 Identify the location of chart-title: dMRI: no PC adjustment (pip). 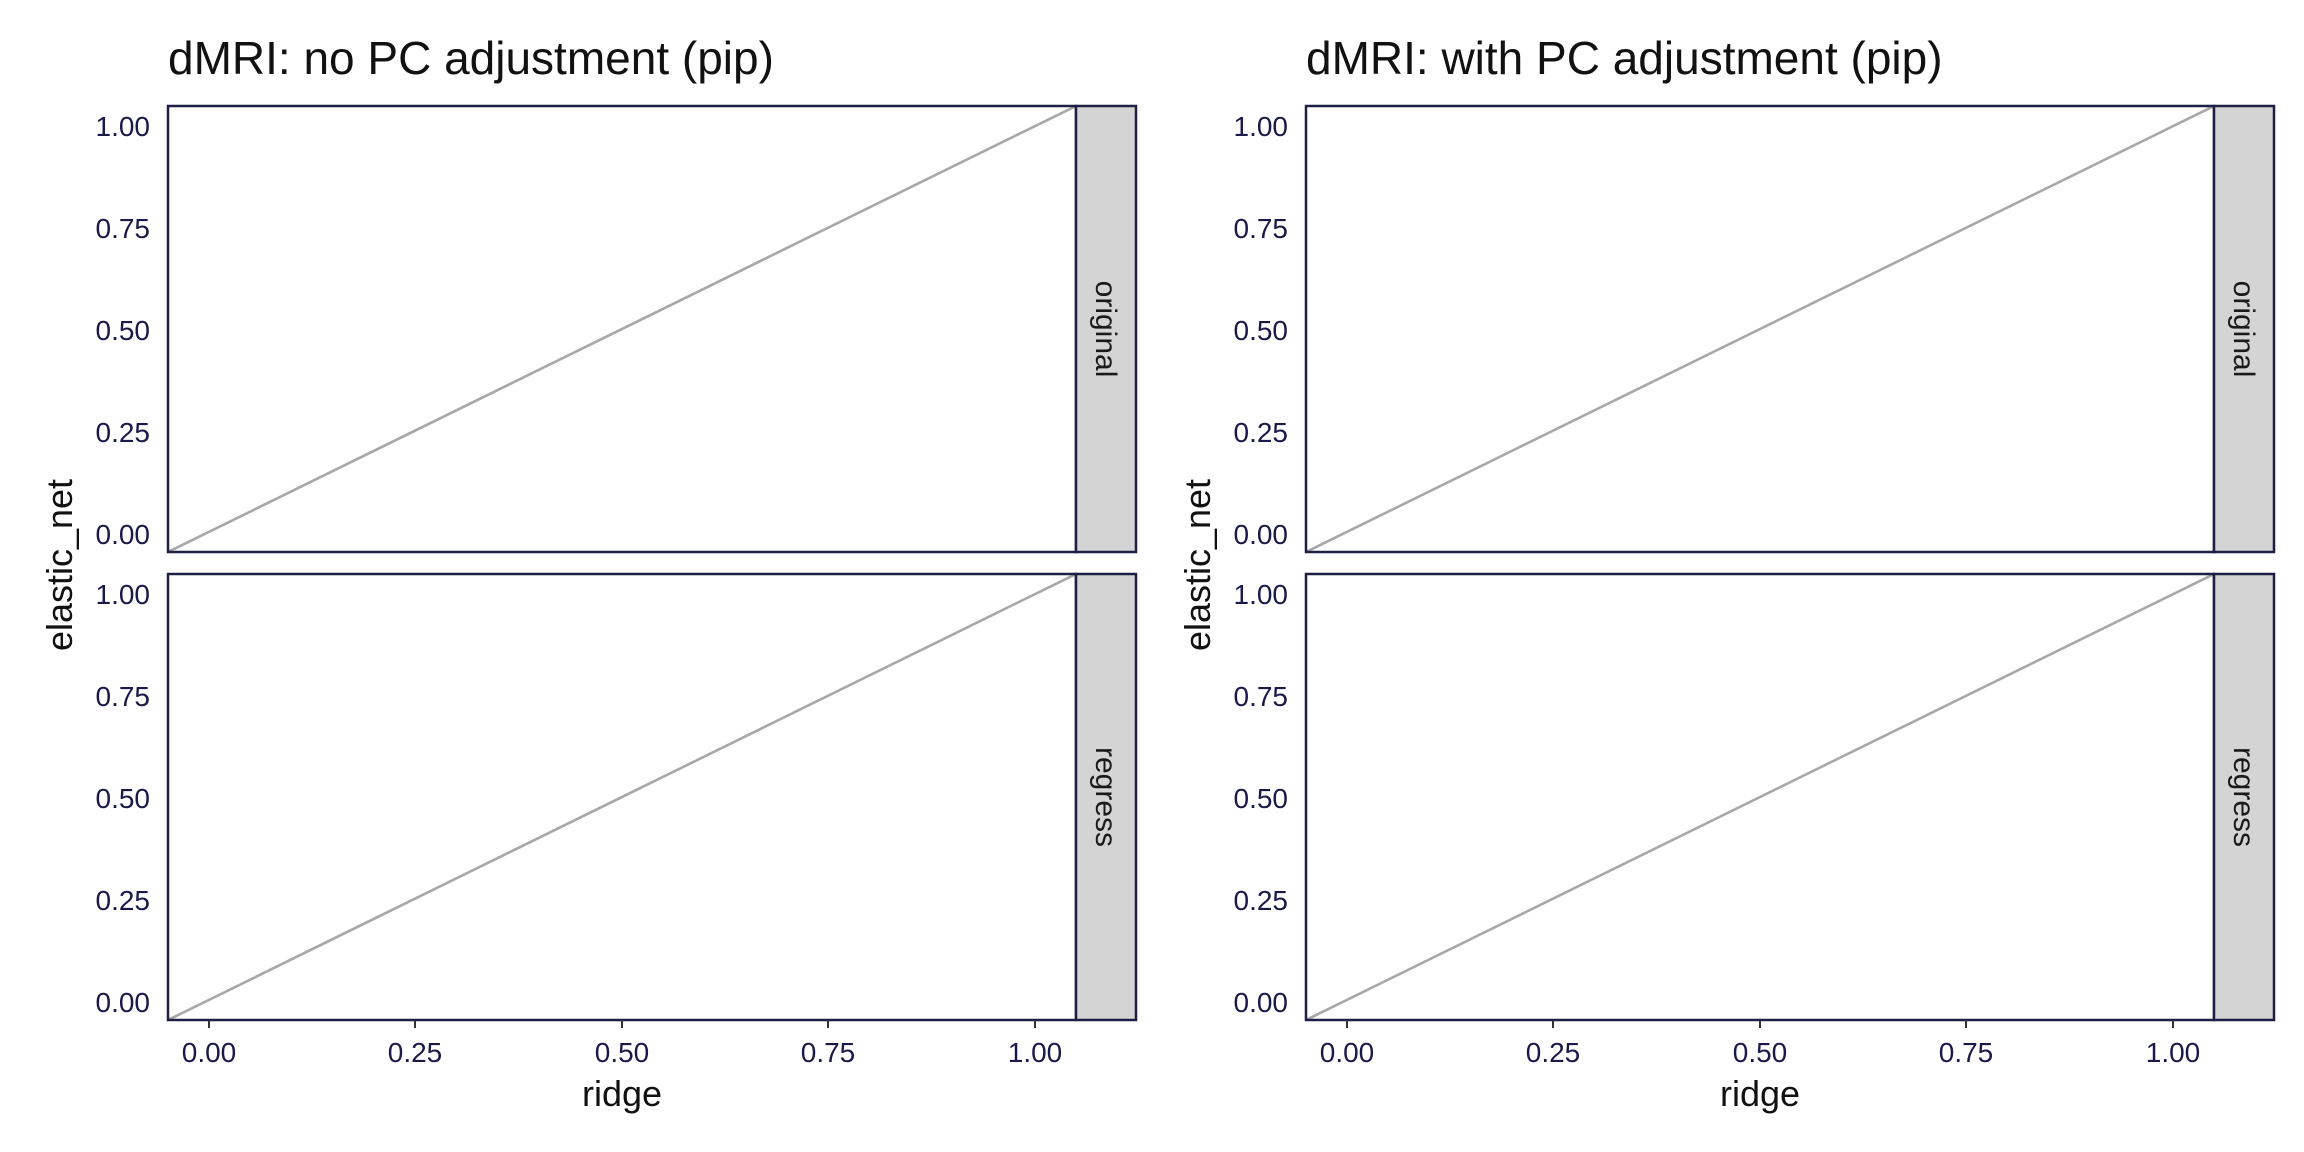
(471, 58).